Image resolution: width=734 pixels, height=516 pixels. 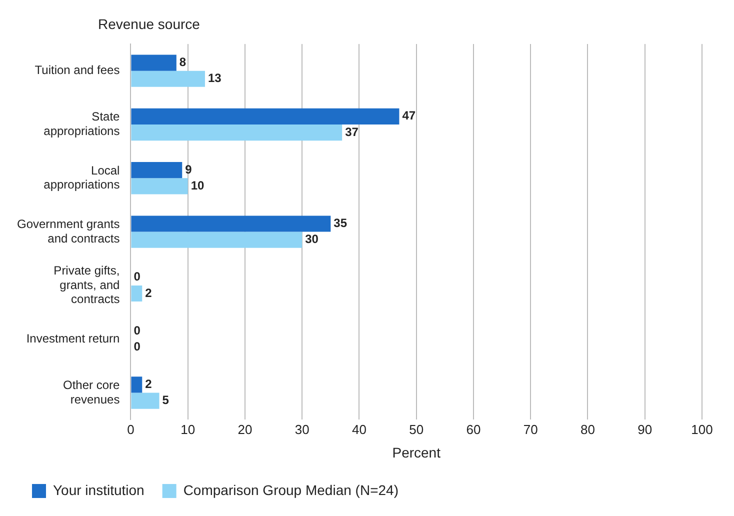 I want to click on legend-label: Comparison Group Median (N=24), so click(x=290, y=490).